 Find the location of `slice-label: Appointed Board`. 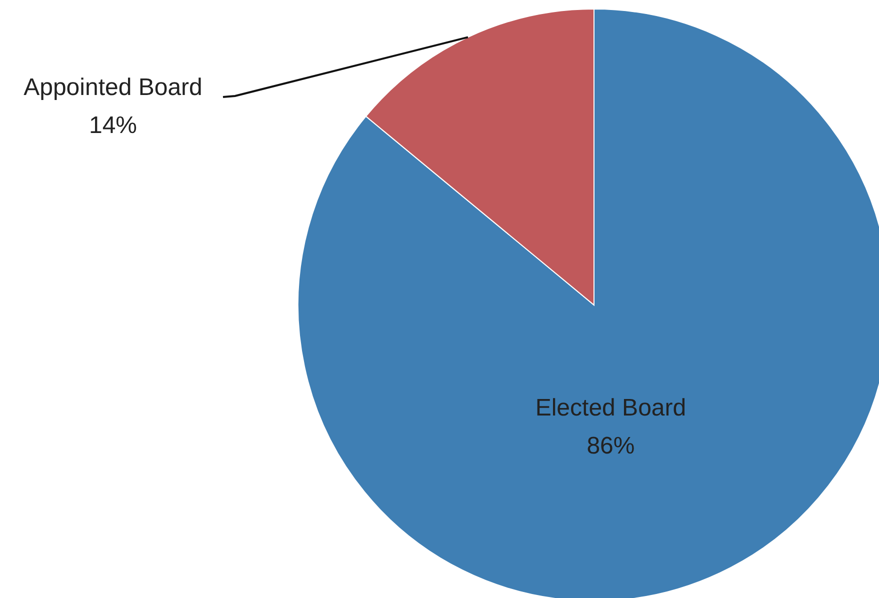

slice-label: Appointed Board is located at coordinates (113, 87).